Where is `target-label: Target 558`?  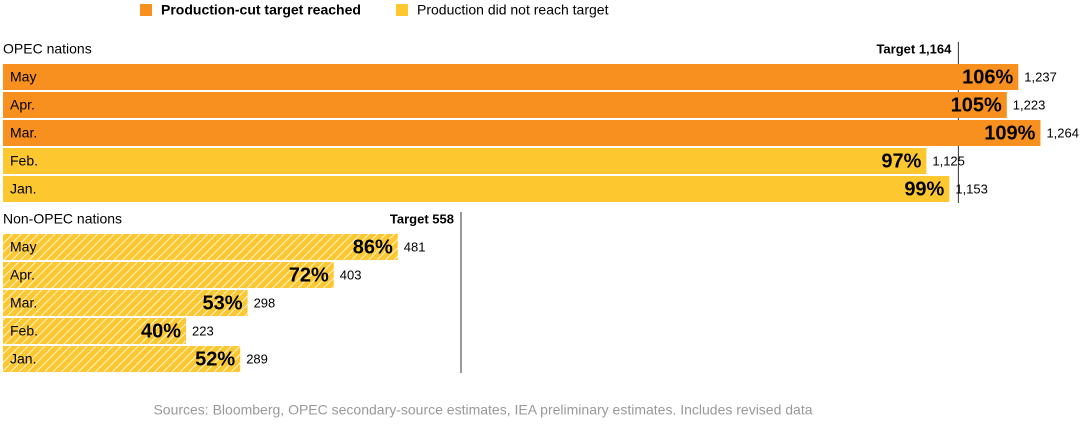
target-label: Target 558 is located at coordinates (422, 218).